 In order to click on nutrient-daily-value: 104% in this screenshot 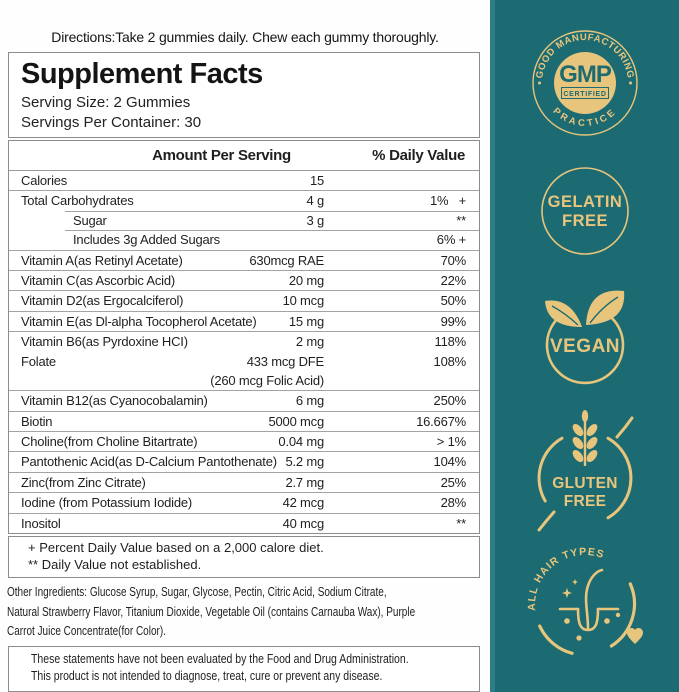, I will do `click(450, 462)`.